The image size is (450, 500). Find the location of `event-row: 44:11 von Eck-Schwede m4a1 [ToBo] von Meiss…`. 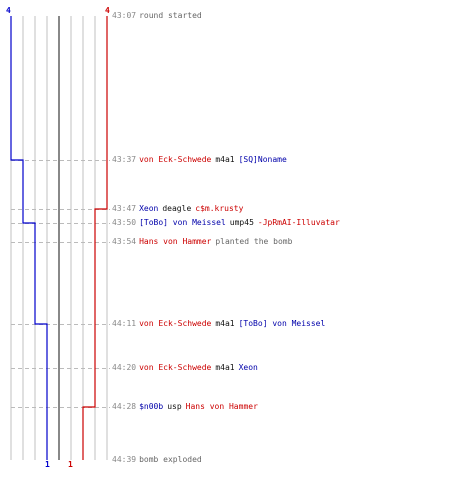

event-row: 44:11 von Eck-Schwede m4a1 [ToBo] von Meiss… is located at coordinates (220, 324).